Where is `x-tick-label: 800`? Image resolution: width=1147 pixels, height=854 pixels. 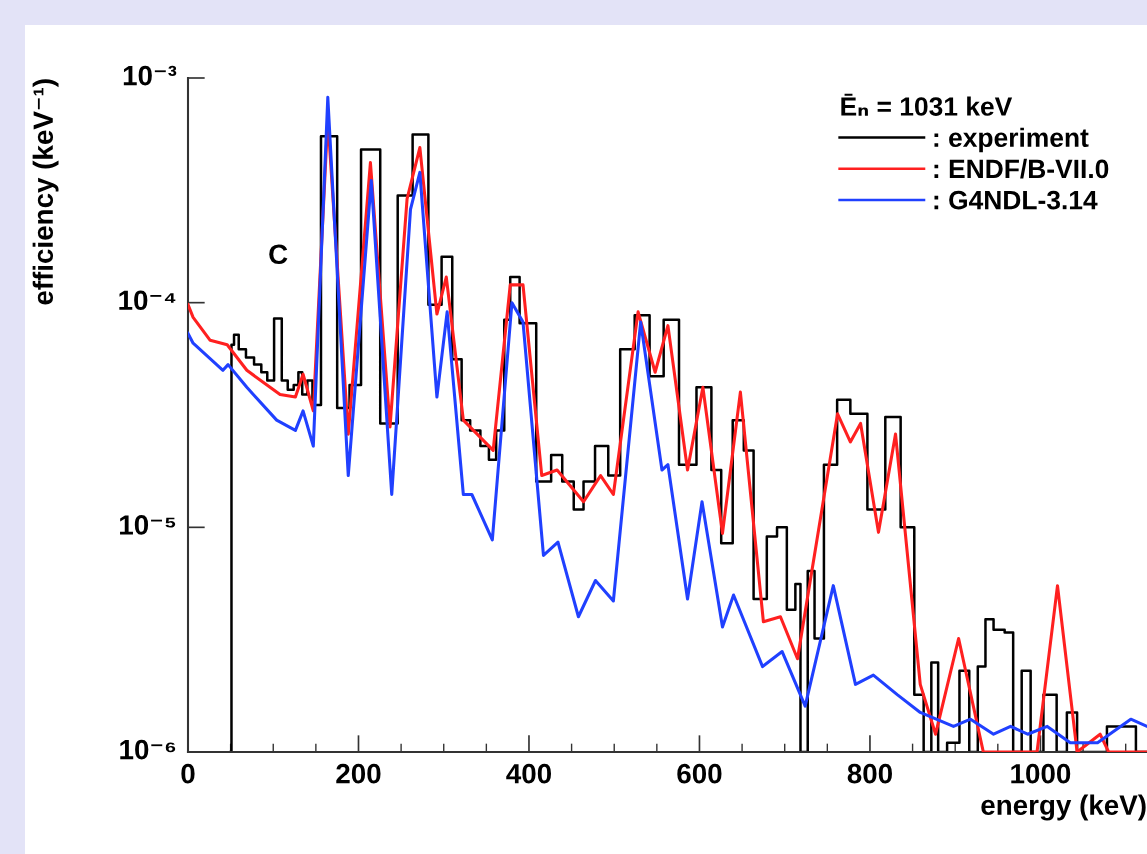
x-tick-label: 800 is located at coordinates (869, 773).